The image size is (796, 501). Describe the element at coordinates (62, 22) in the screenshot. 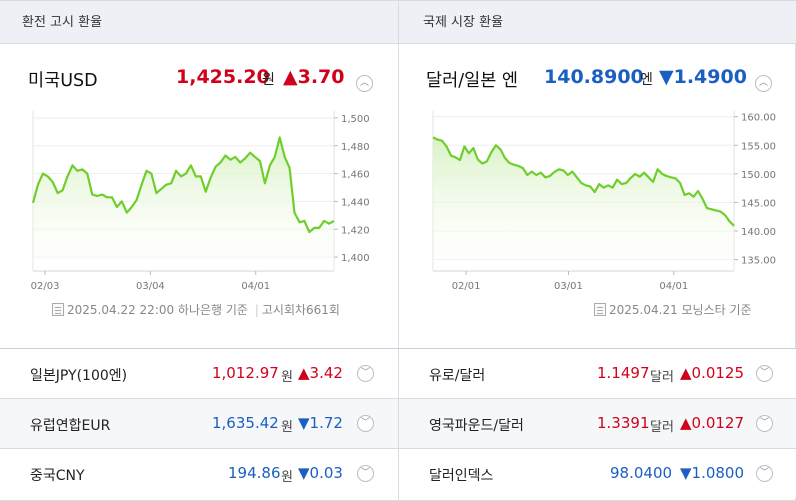

I see `tab-exchange-notice-rate: 환전 고시 환율` at that location.